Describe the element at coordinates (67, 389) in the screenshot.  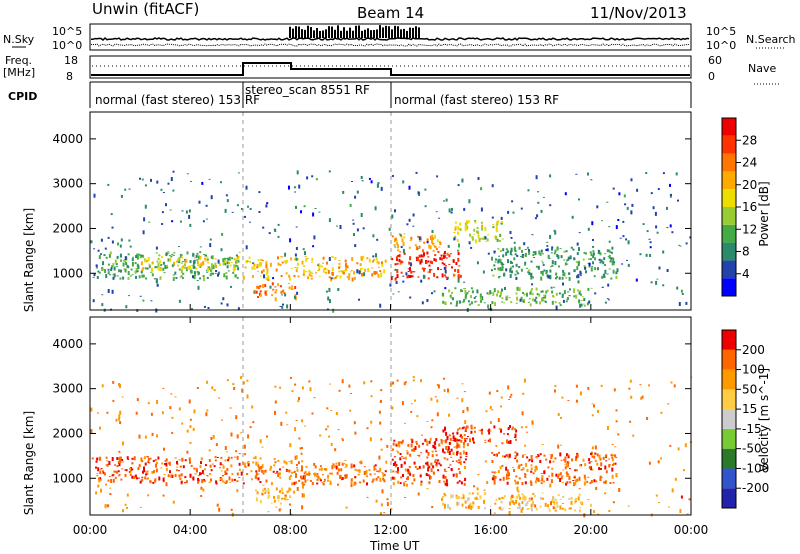
I see `y-tick-label: 3000` at that location.